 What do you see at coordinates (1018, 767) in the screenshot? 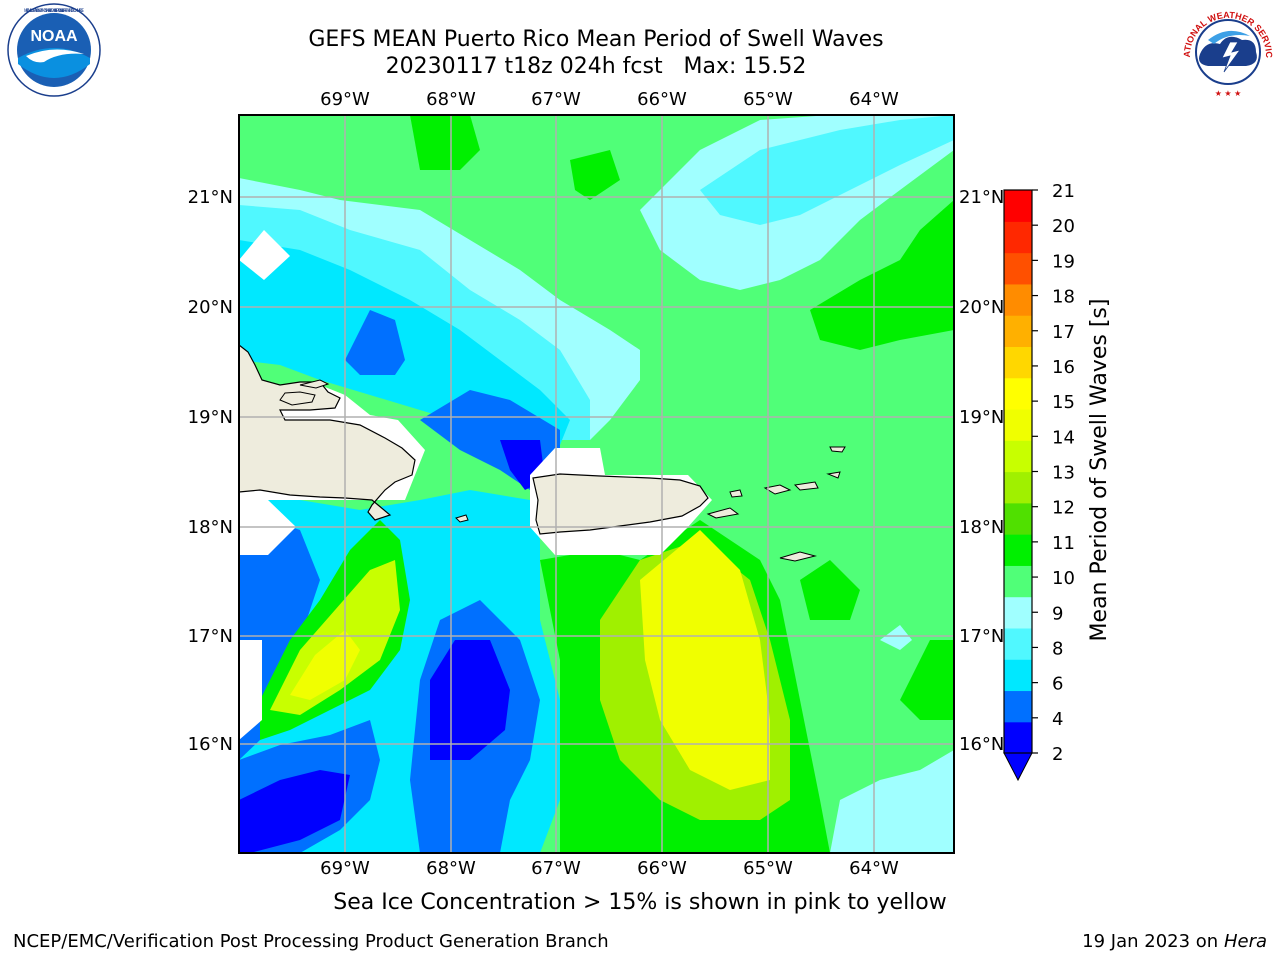
I see `colorbar-under-arrow` at bounding box center [1018, 767].